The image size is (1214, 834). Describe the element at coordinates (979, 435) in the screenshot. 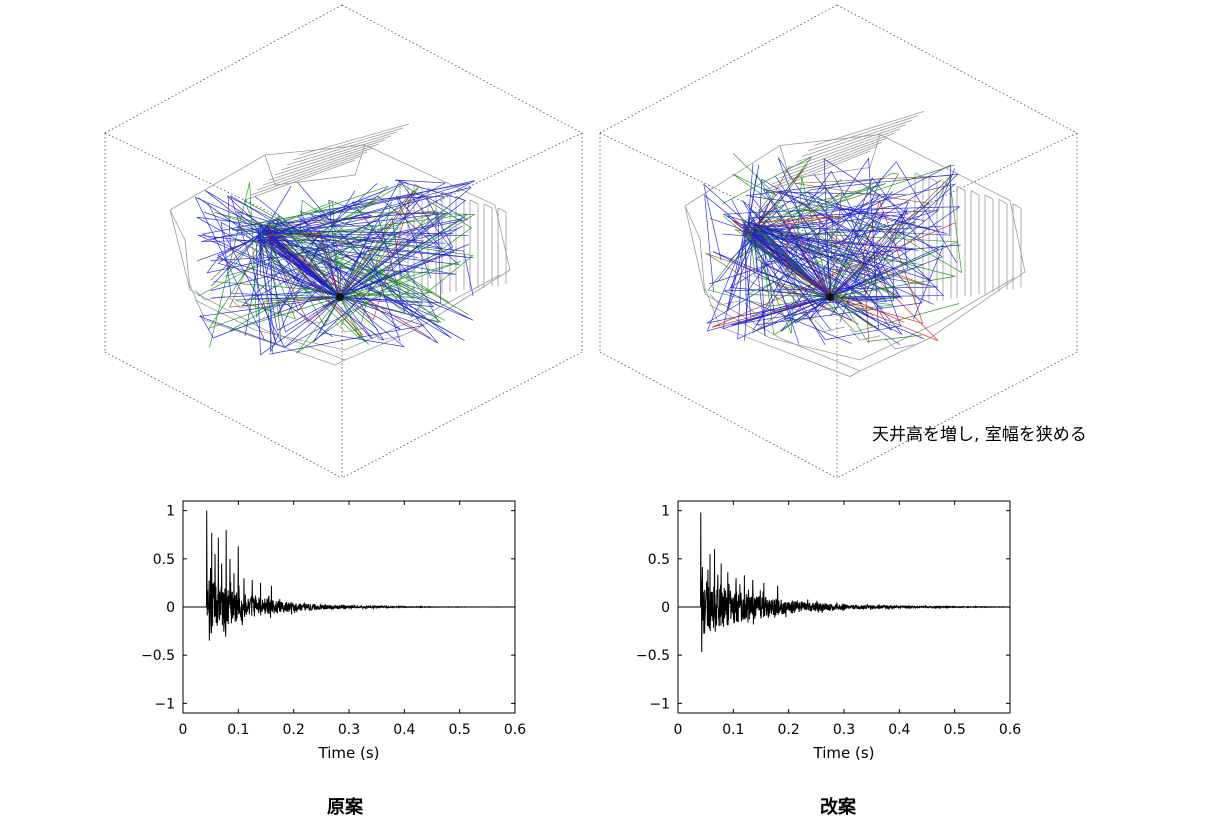

I see `revision-annotation: 天井高を増し, 室幅を狭める` at that location.